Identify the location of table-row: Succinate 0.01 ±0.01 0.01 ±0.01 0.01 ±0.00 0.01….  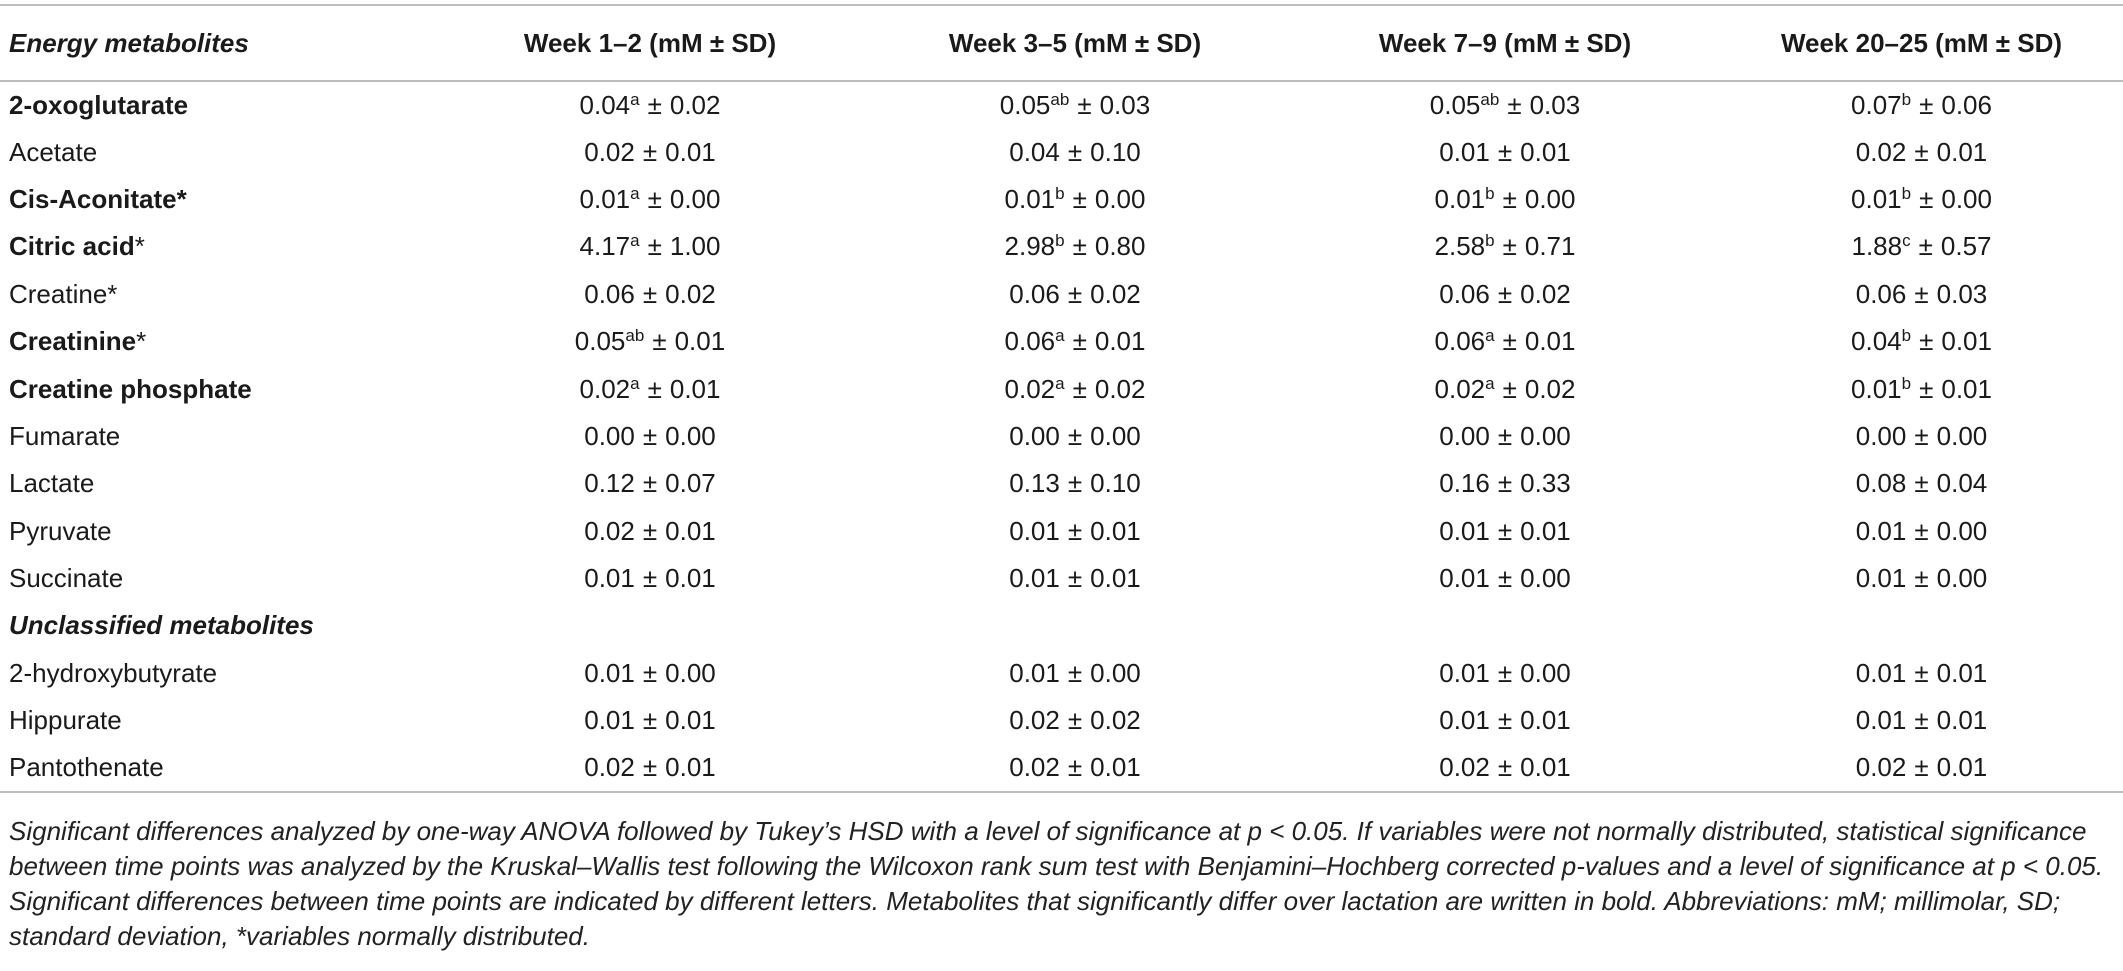
(1061, 578).